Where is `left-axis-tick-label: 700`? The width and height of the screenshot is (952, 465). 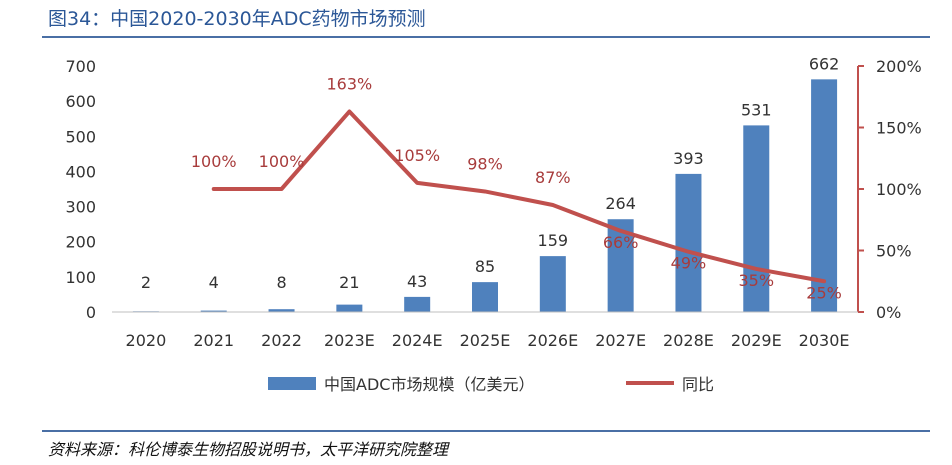
left-axis-tick-label: 700 is located at coordinates (80, 66).